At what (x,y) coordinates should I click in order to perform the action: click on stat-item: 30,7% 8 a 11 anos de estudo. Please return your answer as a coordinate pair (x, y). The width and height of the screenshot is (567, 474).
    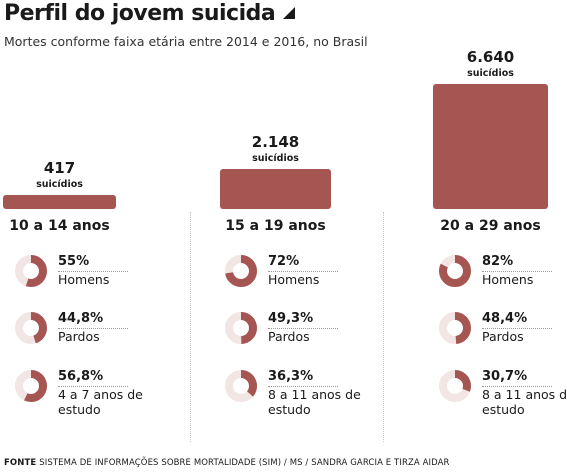
    Looking at the image, I should click on (502, 397).